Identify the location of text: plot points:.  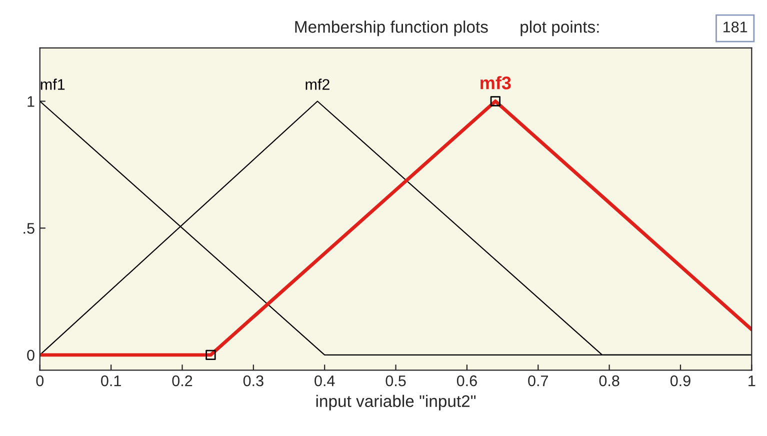
(559, 28).